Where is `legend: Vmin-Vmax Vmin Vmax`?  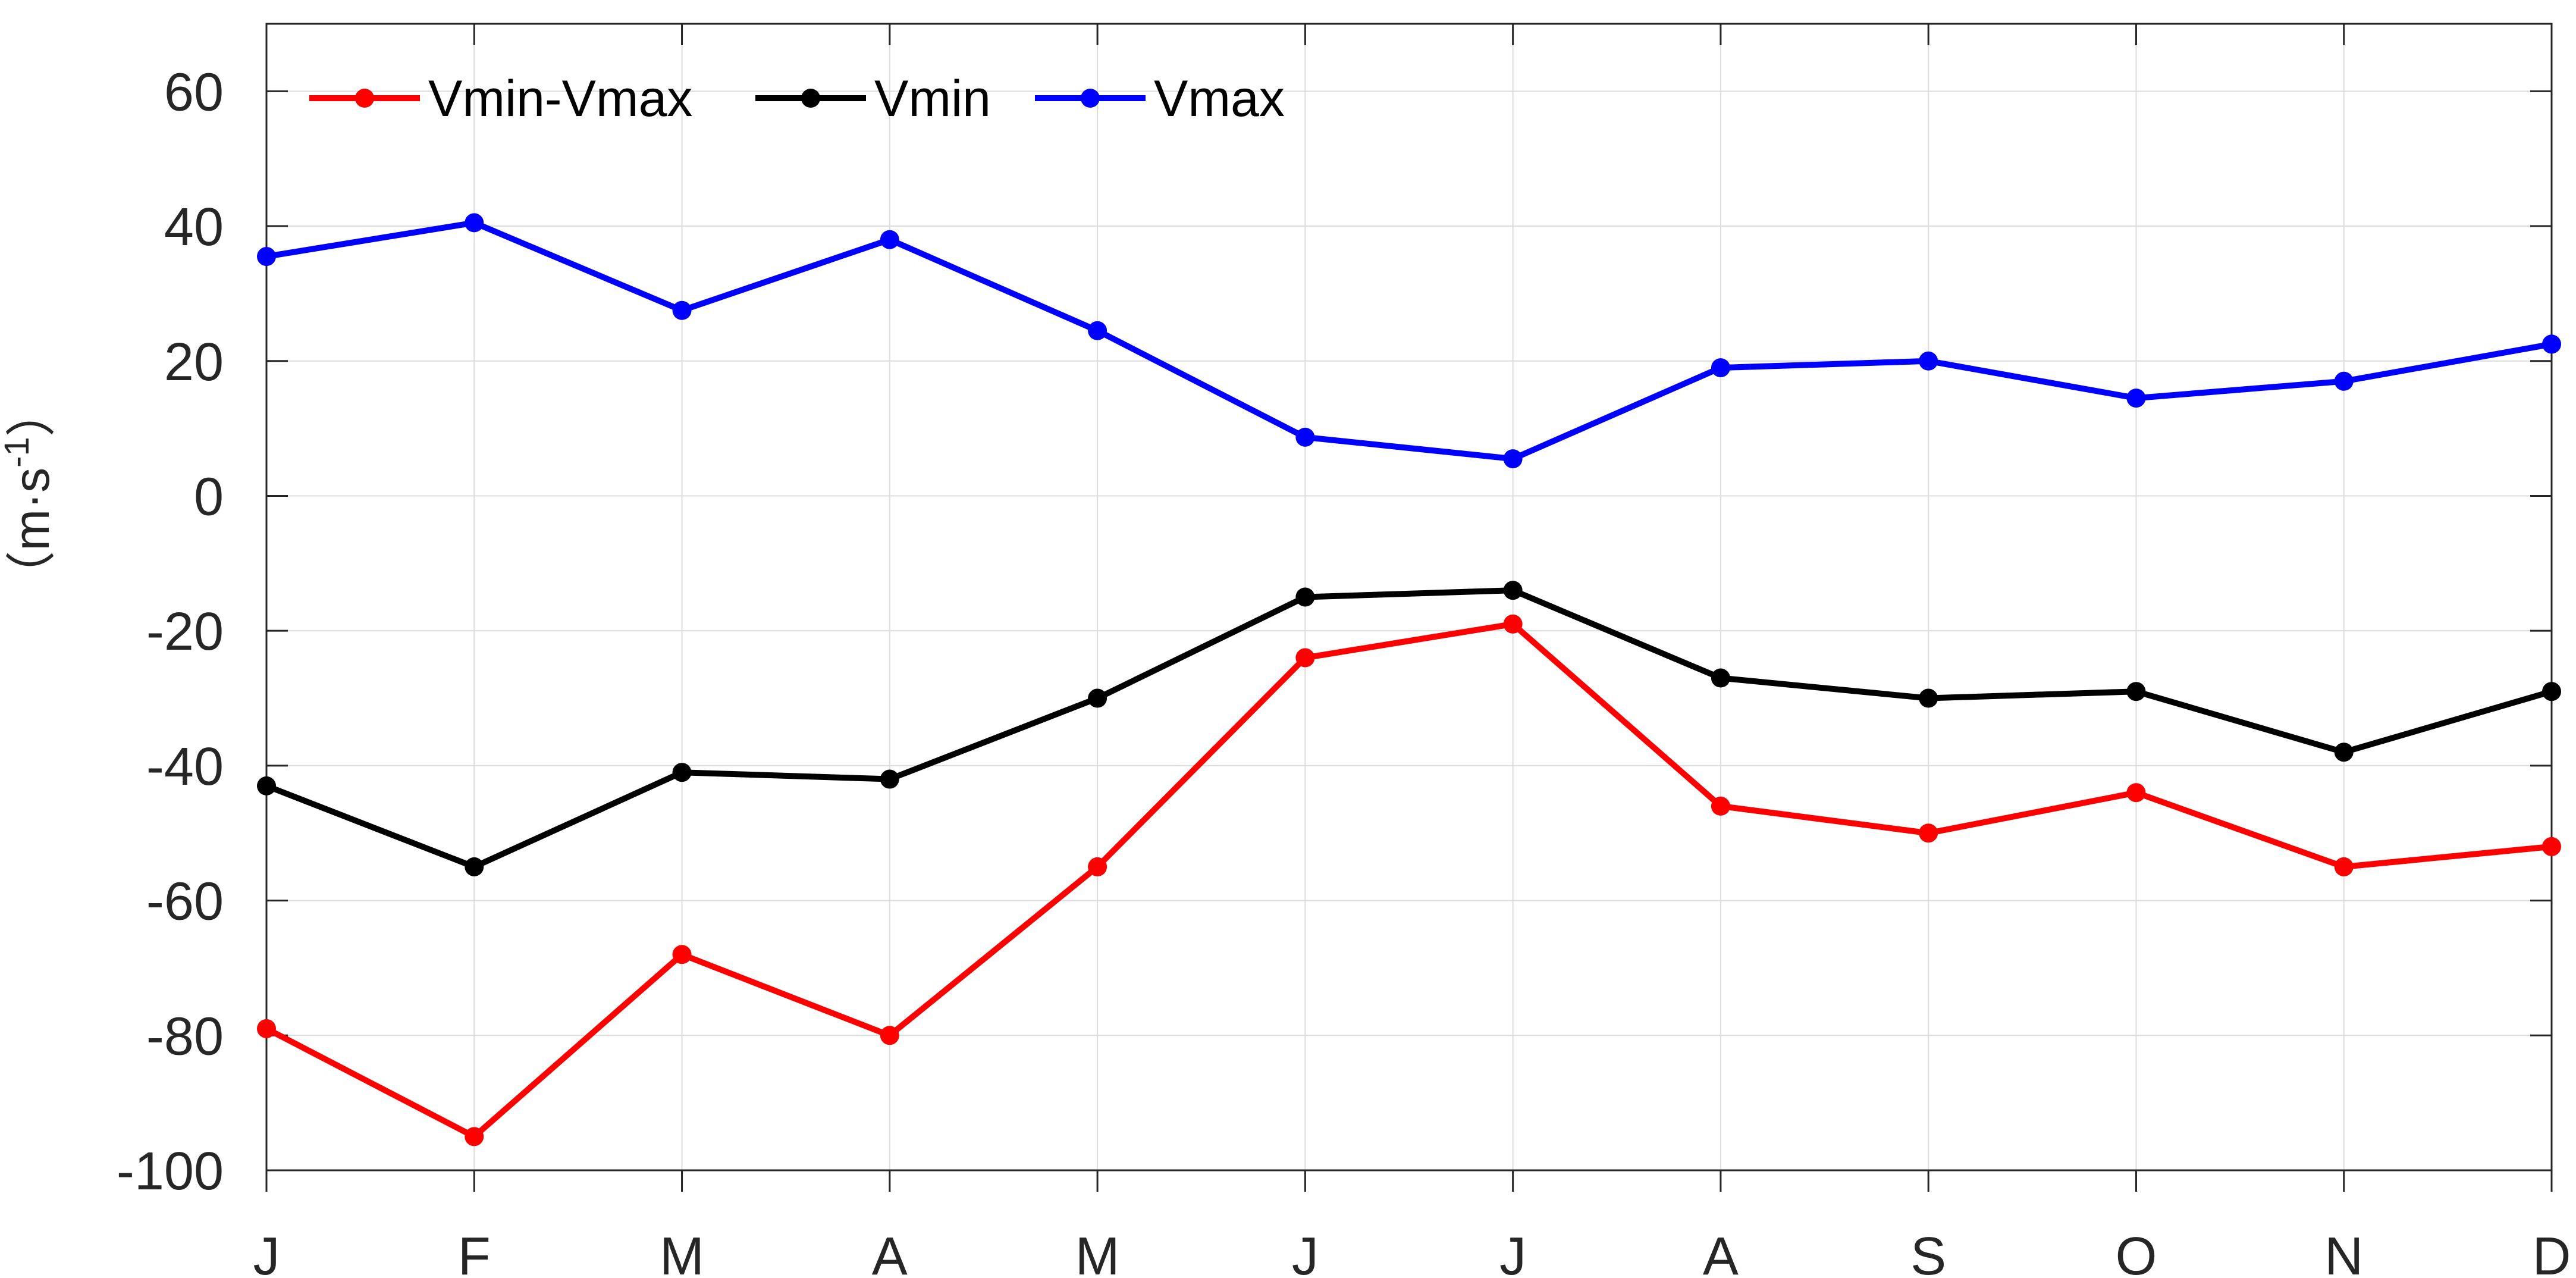 legend: Vmin-Vmax Vmin Vmax is located at coordinates (797, 98).